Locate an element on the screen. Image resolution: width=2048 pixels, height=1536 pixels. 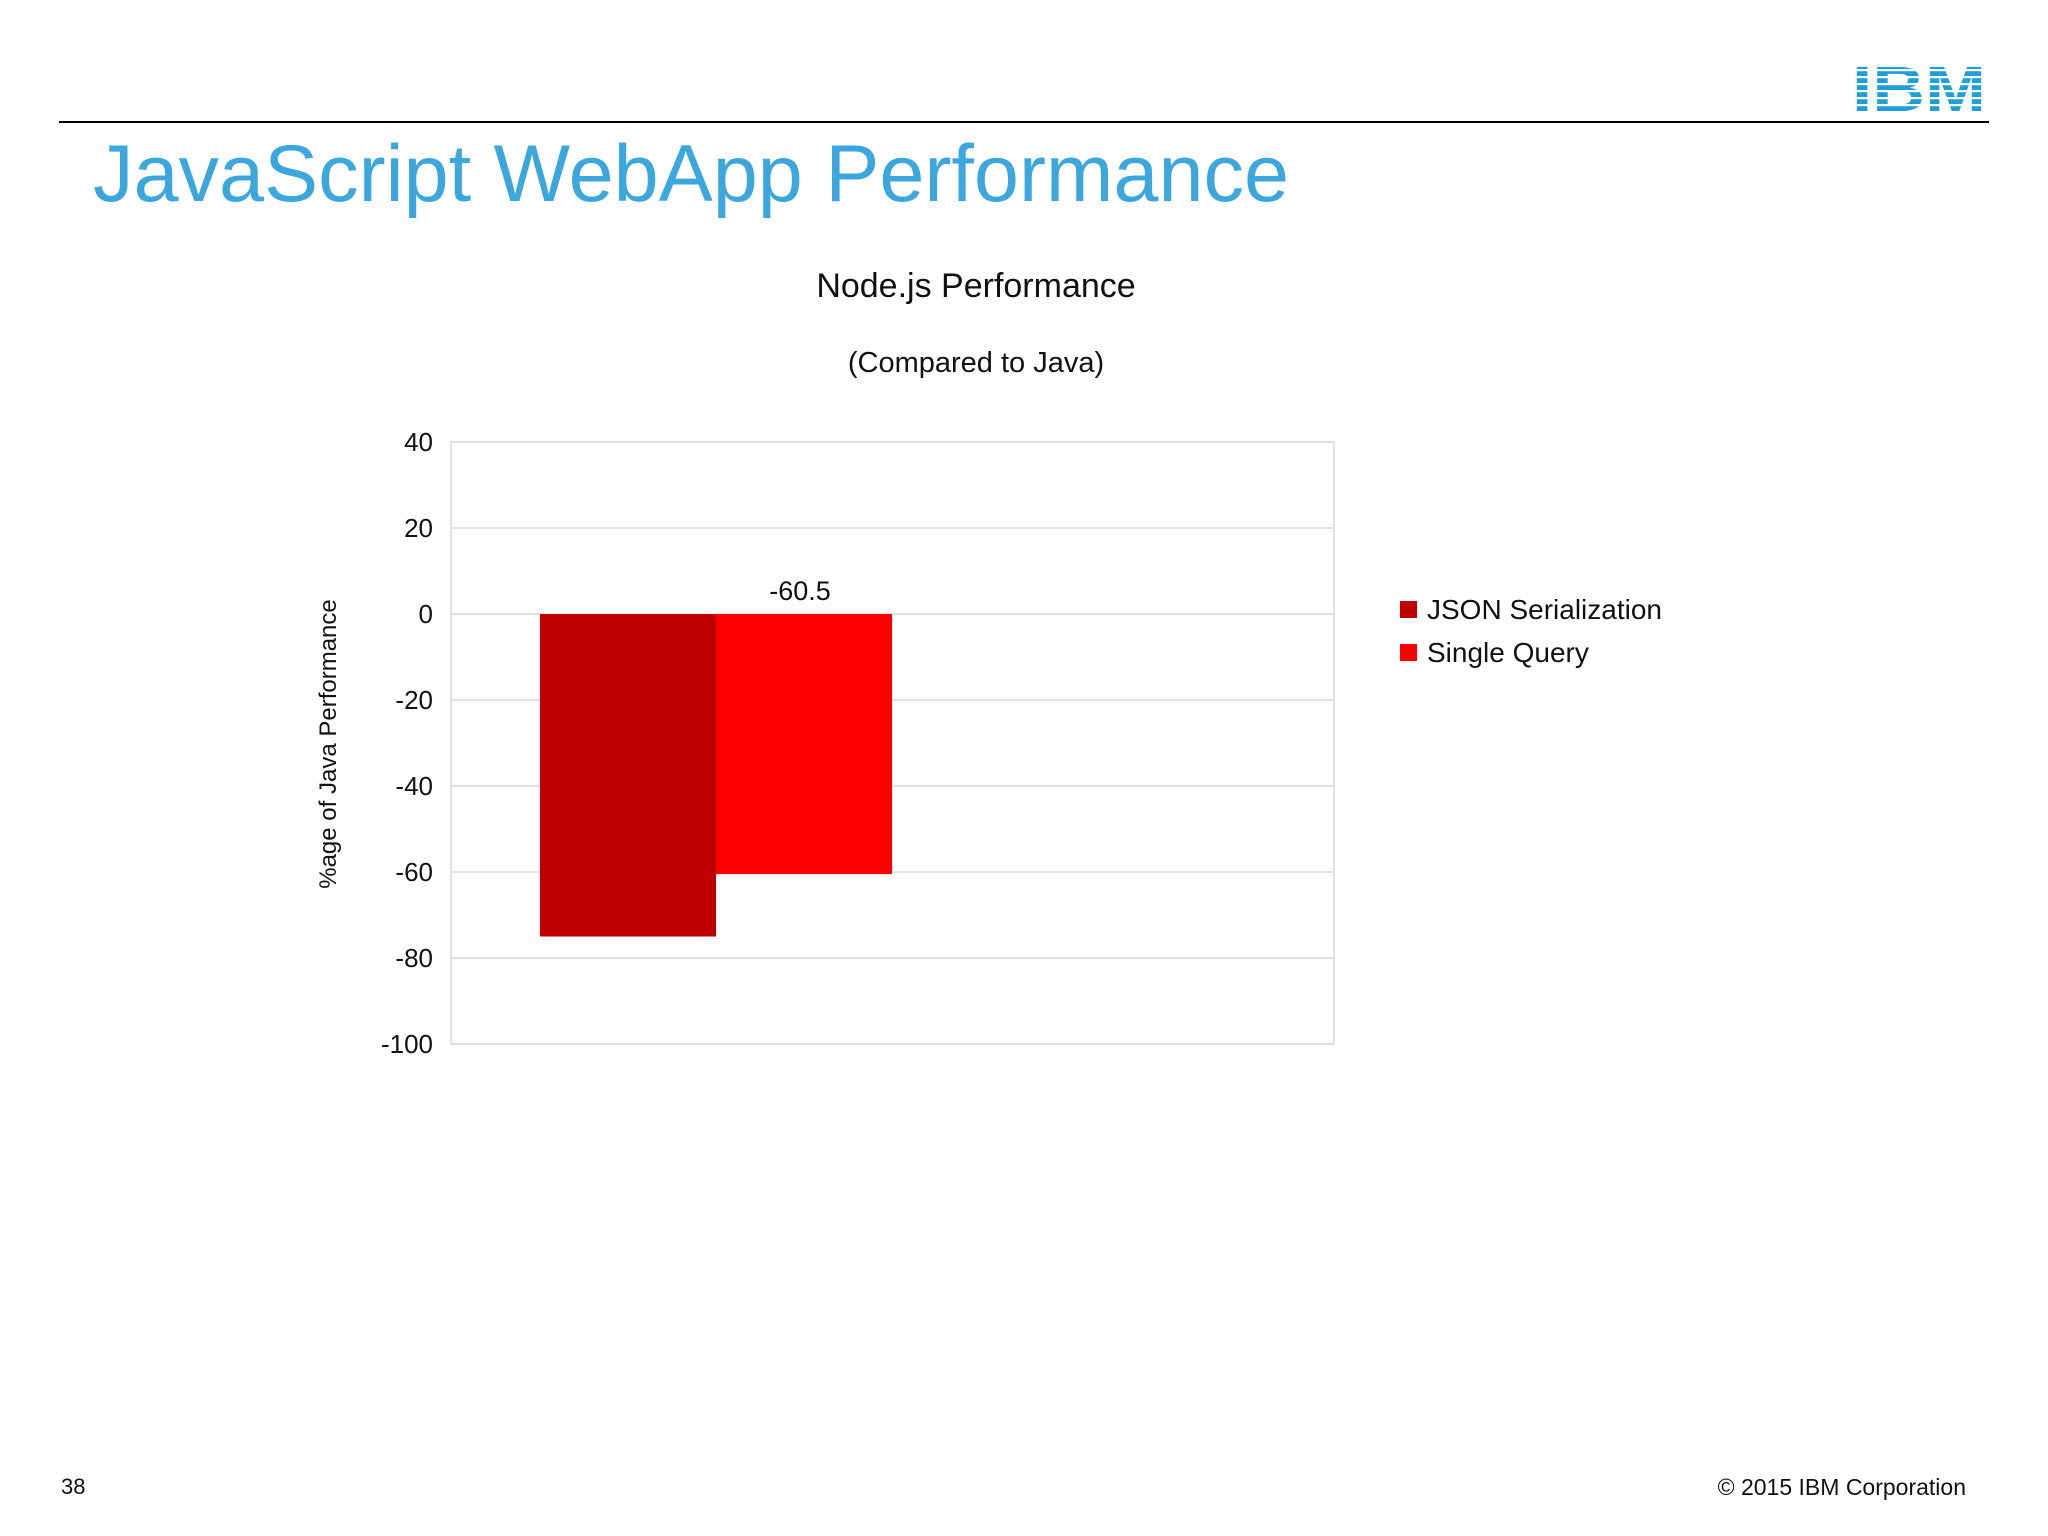
bar-json-serialization is located at coordinates (628, 775).